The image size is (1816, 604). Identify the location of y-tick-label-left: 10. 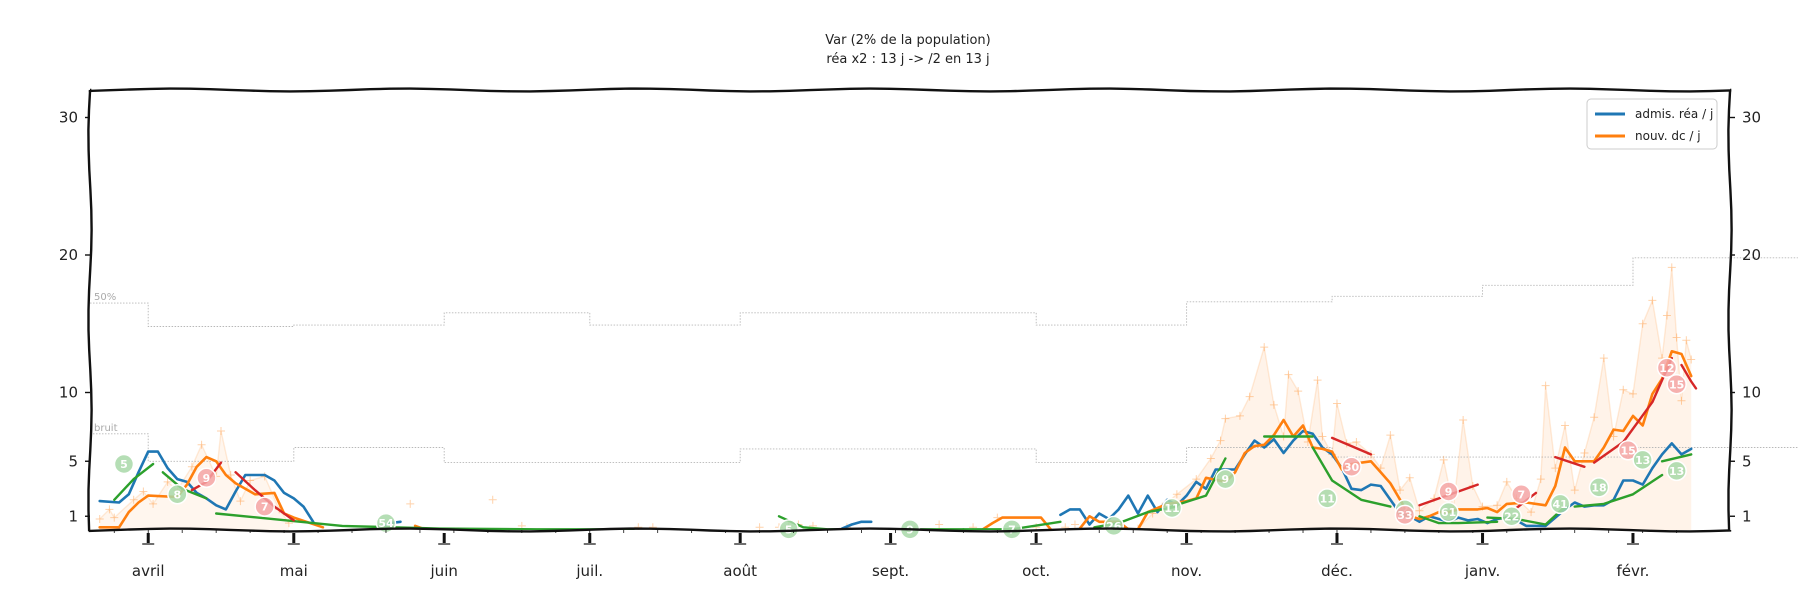
(68, 393).